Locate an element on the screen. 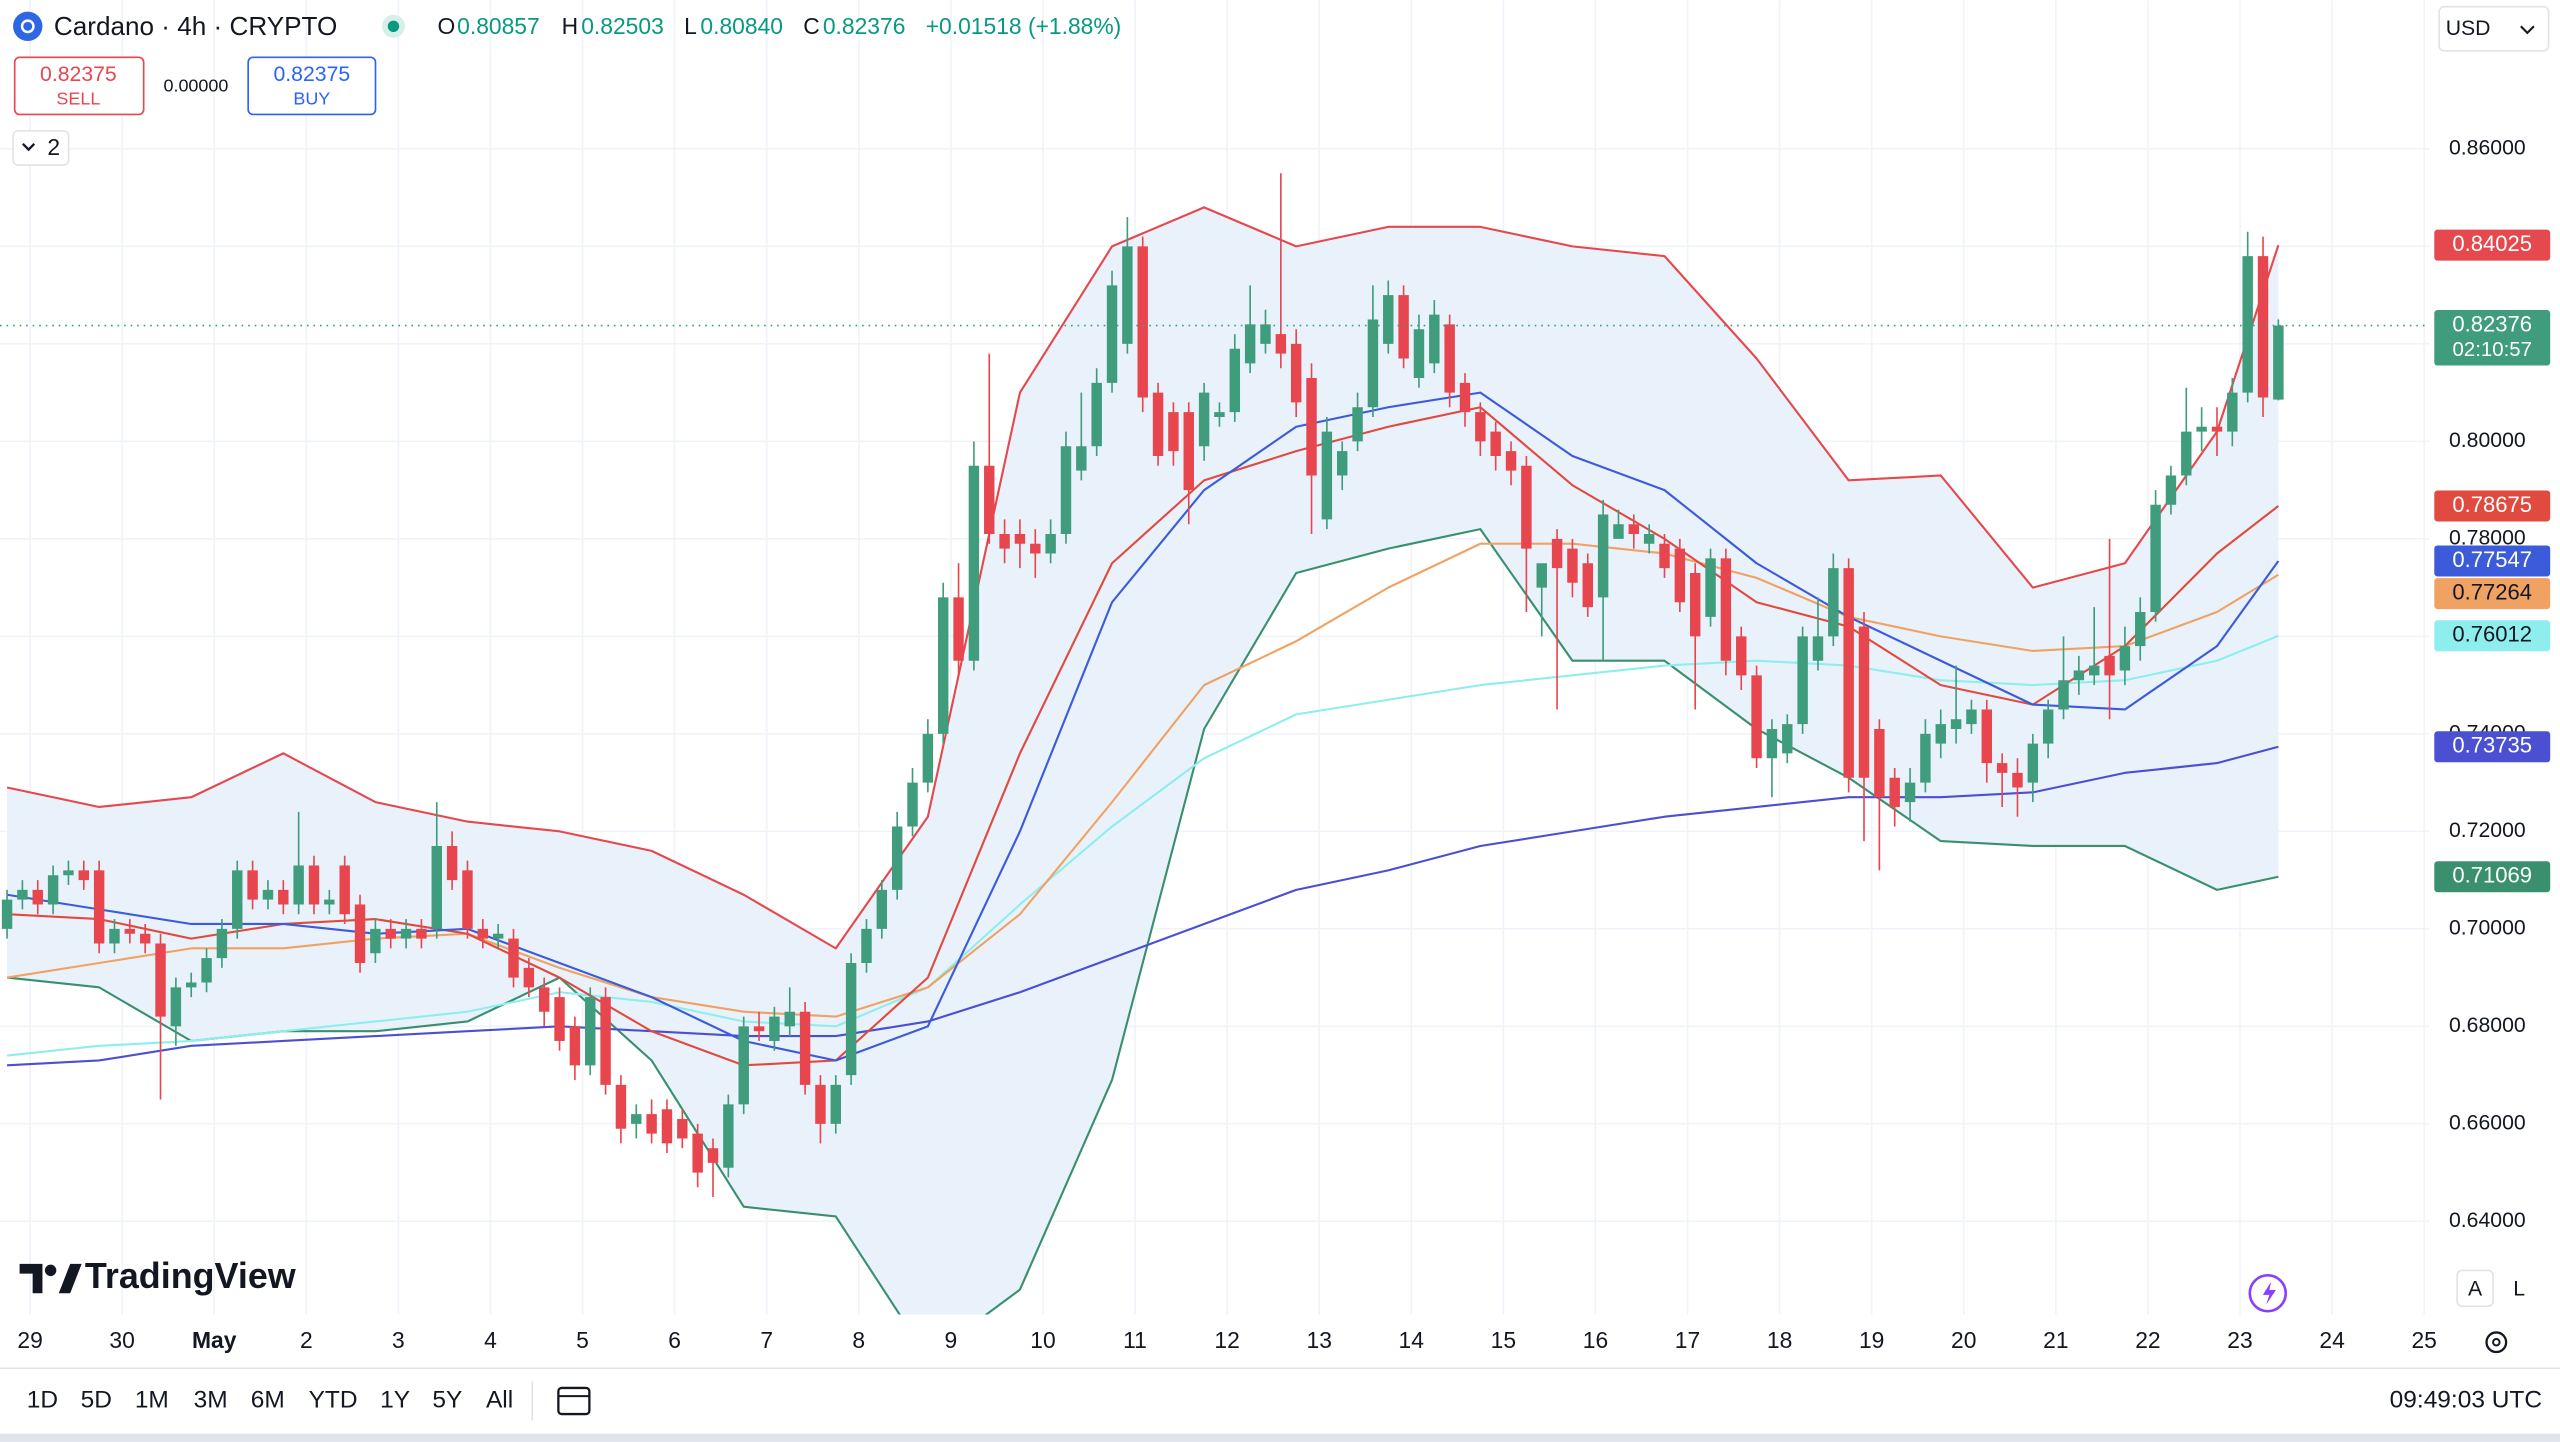 This screenshot has height=1442, width=2560. ohlc-label: H is located at coordinates (570, 26).